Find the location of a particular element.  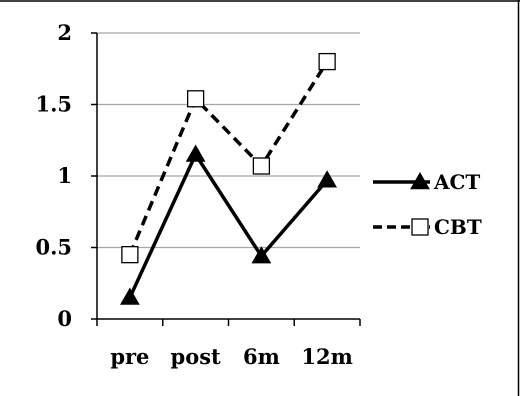

legend-marker-act is located at coordinates (420, 180).